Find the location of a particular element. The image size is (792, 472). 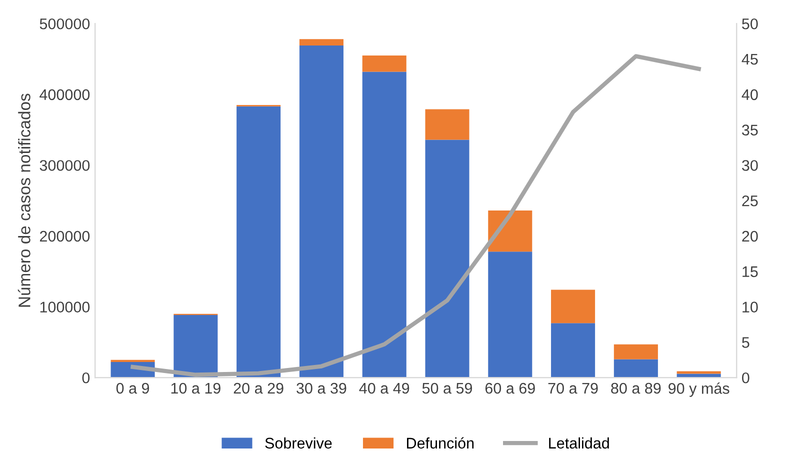

x-tick-label: 80 a 89 is located at coordinates (636, 388).